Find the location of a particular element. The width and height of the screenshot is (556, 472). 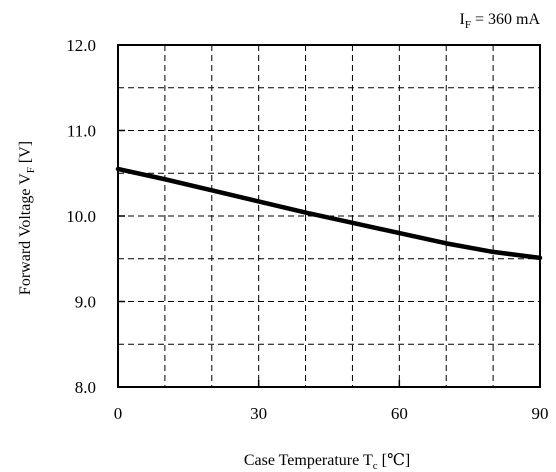

x-tick-label: 90 is located at coordinates (540, 413).